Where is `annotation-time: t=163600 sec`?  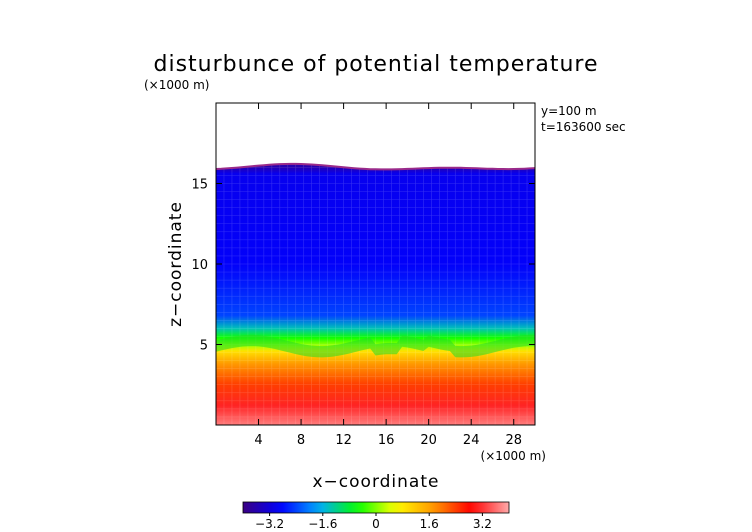
annotation-time: t=163600 sec is located at coordinates (583, 127).